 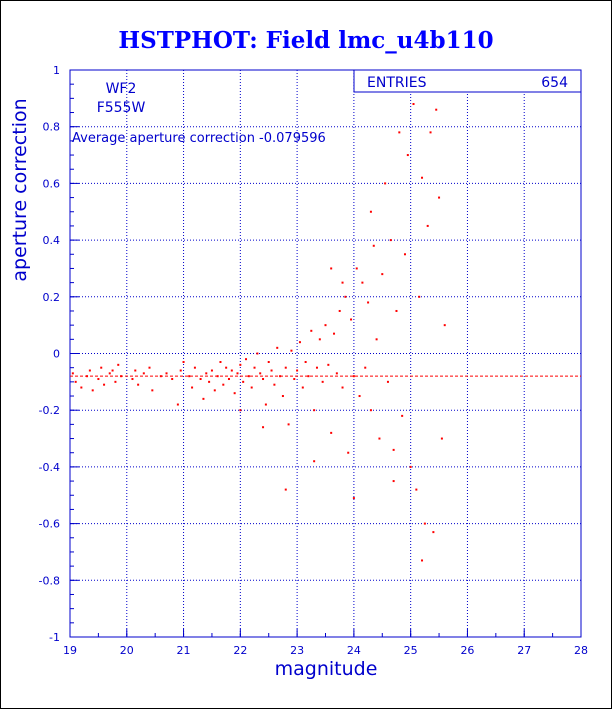 I want to click on chart-title: HSTPHOT: Field lmc_u4b110, so click(x=305, y=40).